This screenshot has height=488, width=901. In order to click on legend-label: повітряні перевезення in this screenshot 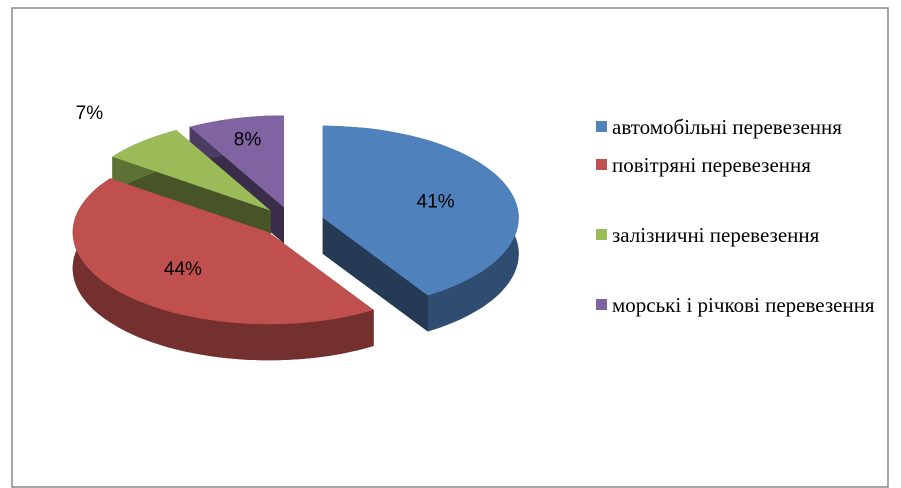, I will do `click(711, 165)`.